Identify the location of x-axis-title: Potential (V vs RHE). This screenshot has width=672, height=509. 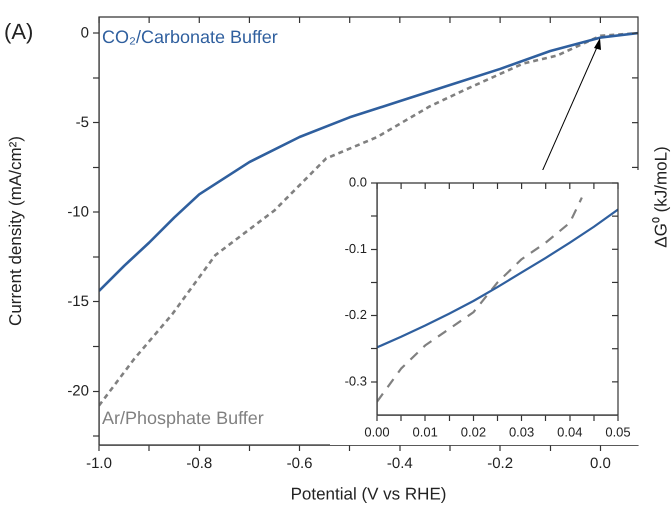
(368, 494).